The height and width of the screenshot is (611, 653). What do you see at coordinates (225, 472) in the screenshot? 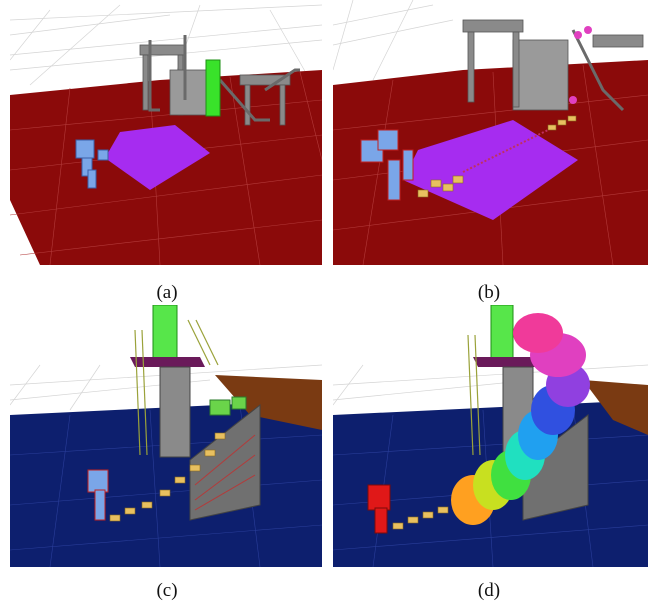
I see `stair-steps` at bounding box center [225, 472].